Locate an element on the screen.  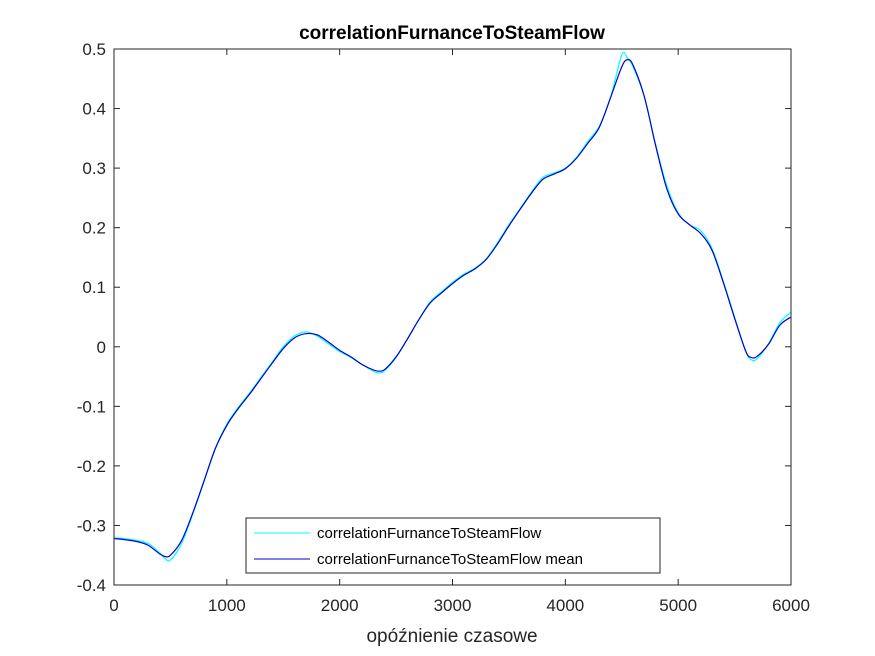
x-tick-label: 0 is located at coordinates (113, 605).